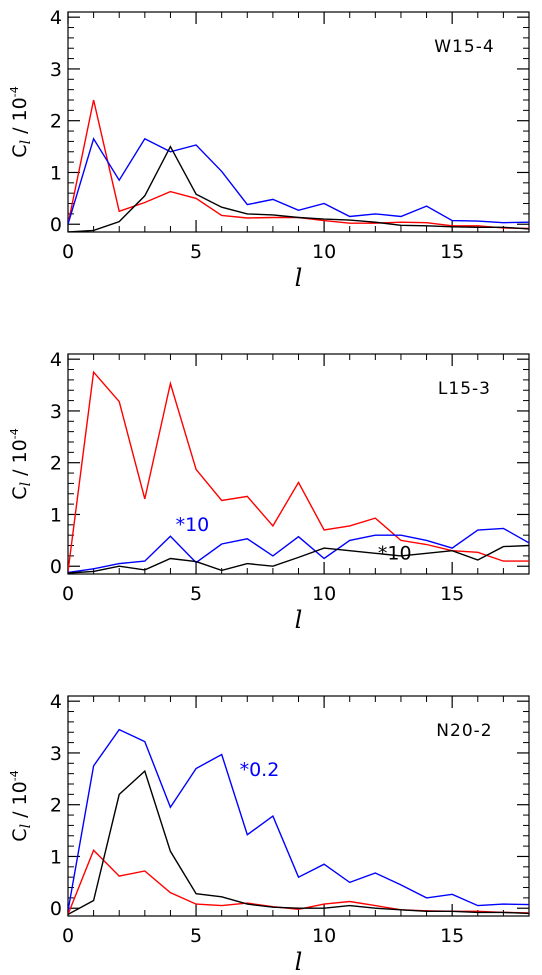 Image resolution: width=542 pixels, height=975 pixels. I want to click on panel-label: W15-4, so click(464, 47).